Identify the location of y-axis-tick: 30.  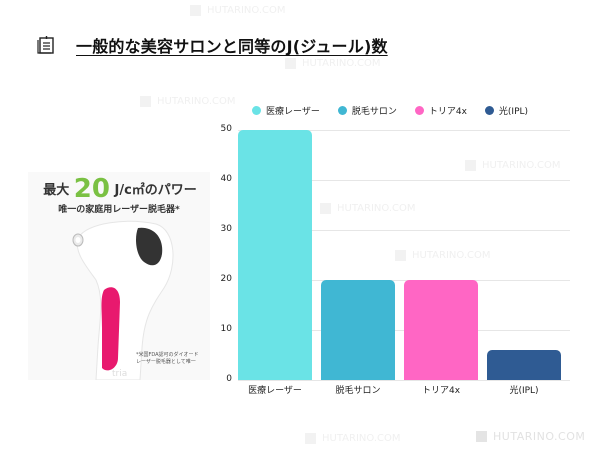
(226, 229).